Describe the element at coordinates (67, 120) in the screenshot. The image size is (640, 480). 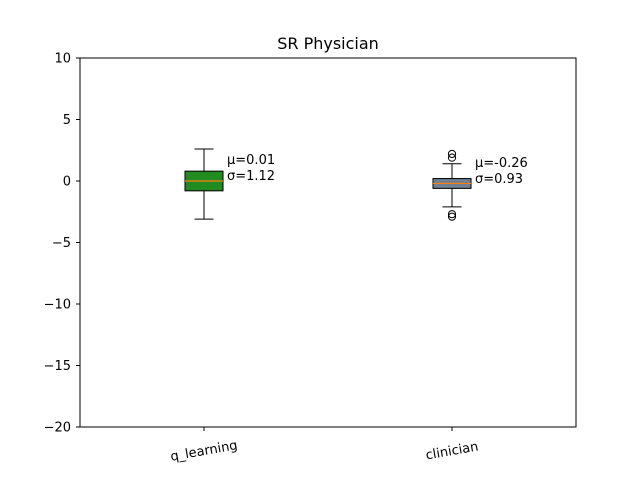
I see `y-tick-label: 5` at that location.